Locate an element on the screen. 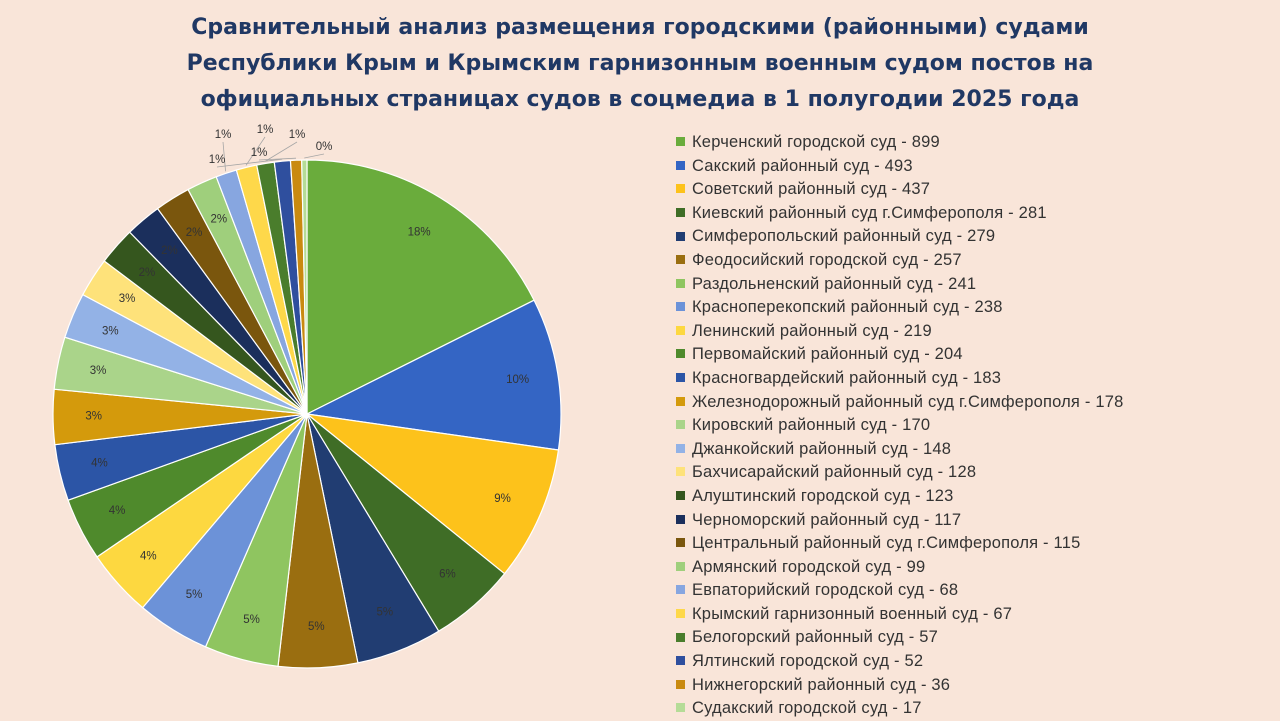  legend-entry: Бахчисарайский районный суд - 128 is located at coordinates (976, 473).